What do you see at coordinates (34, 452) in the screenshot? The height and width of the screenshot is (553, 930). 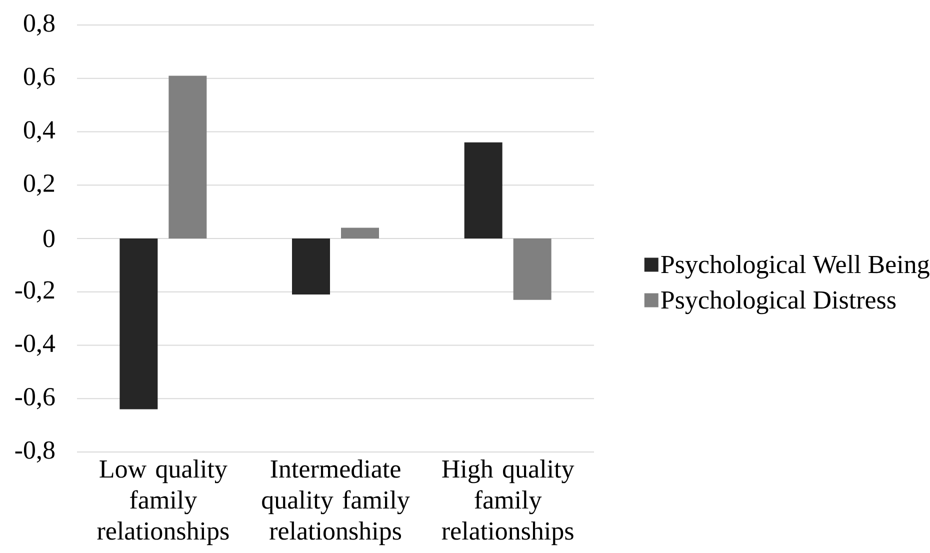 I see `y-tick-label: -0,8` at bounding box center [34, 452].